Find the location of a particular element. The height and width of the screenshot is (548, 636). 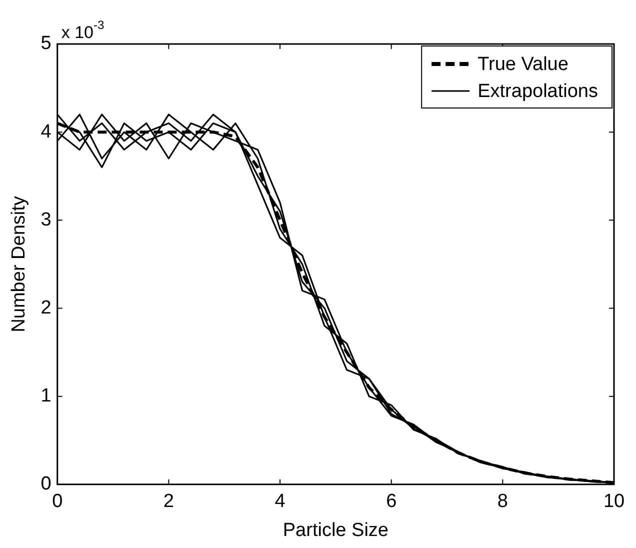

x-tick-label: 10 is located at coordinates (614, 501).